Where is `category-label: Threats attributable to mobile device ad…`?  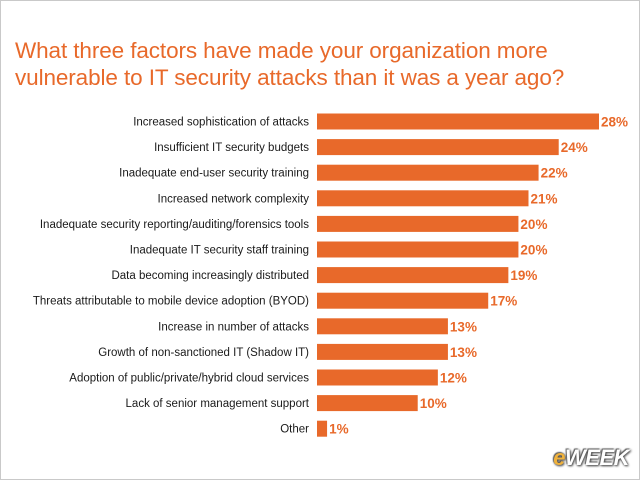
category-label: Threats attributable to mobile device ad… is located at coordinates (171, 302).